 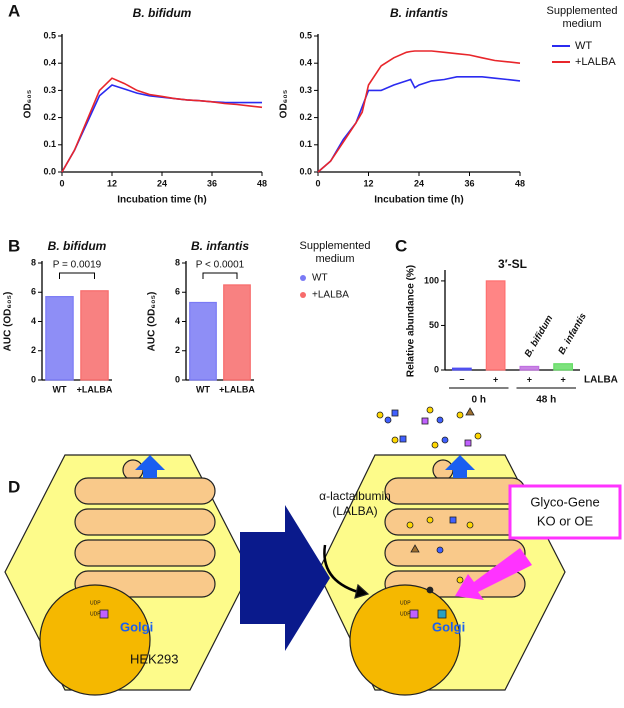 What do you see at coordinates (14, 245) in the screenshot?
I see `panel-label: B` at bounding box center [14, 245].